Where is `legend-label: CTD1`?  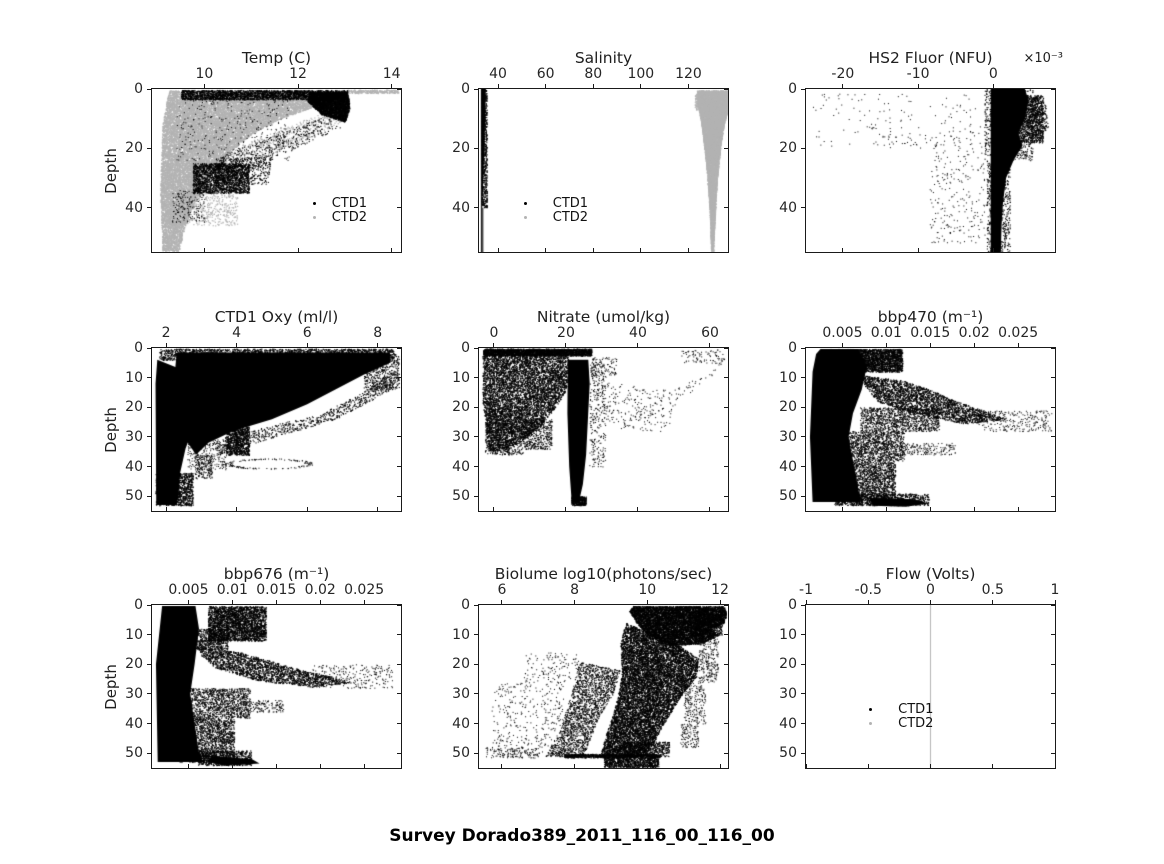 legend-label: CTD1 is located at coordinates (916, 709).